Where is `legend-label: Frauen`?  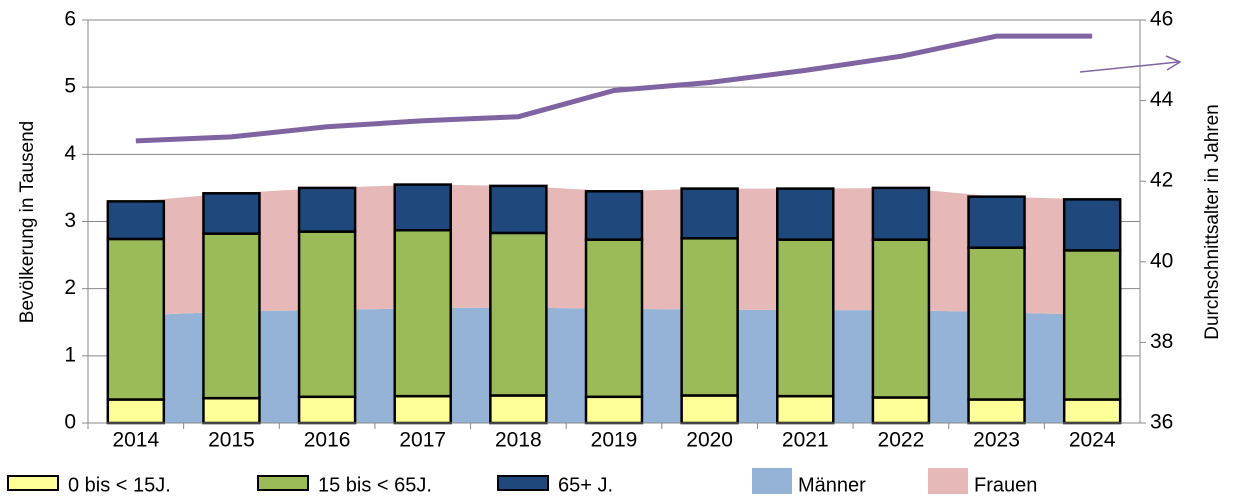 legend-label: Frauen is located at coordinates (1005, 485).